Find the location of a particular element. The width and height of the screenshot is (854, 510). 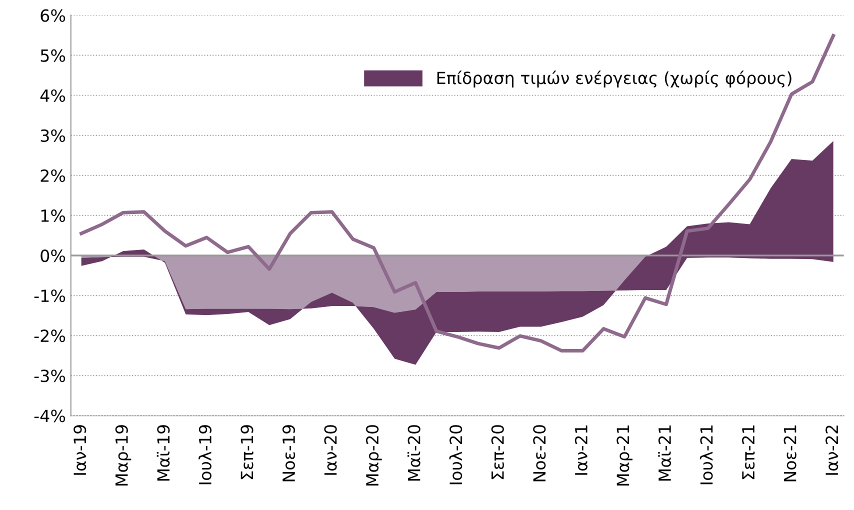

x-tick-label: Μαρ-20 is located at coordinates (374, 455).